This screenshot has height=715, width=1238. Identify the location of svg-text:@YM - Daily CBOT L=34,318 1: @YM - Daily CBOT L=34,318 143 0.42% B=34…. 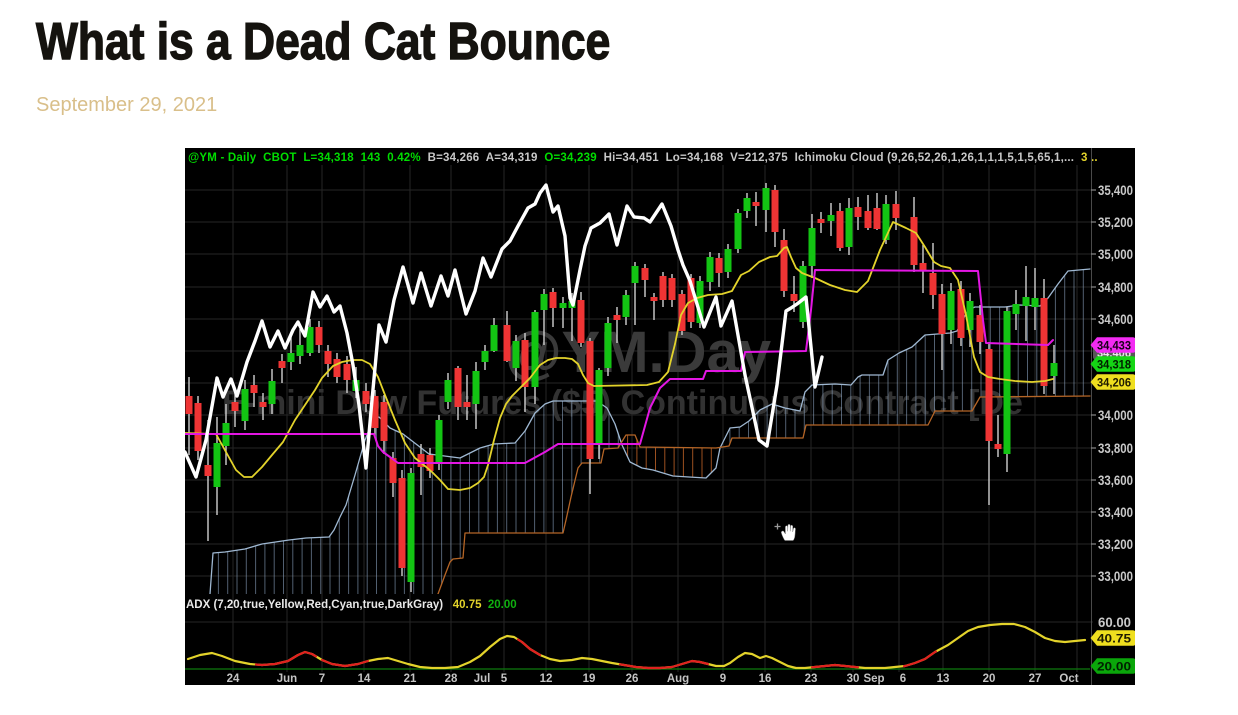
(643, 158).